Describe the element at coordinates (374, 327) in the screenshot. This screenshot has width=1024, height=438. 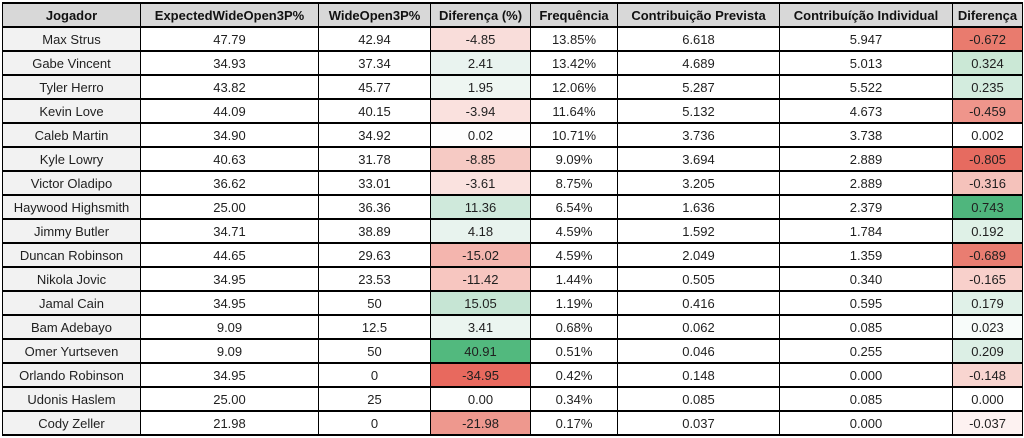
I see `table-cell: 12.5` at that location.